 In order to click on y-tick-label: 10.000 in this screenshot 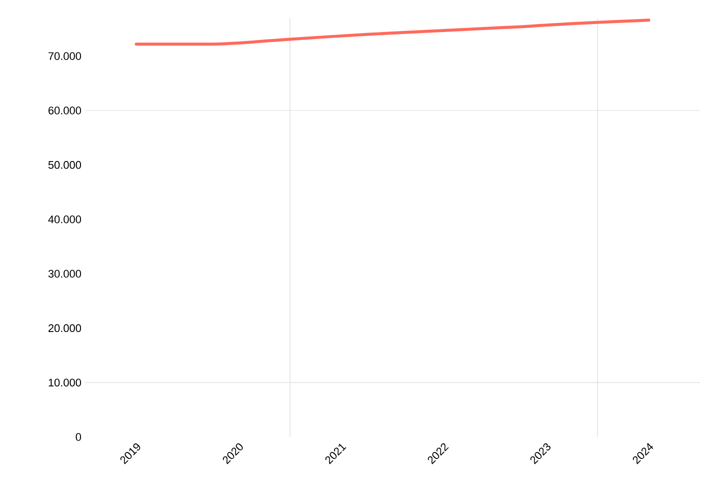, I will do `click(65, 382)`.